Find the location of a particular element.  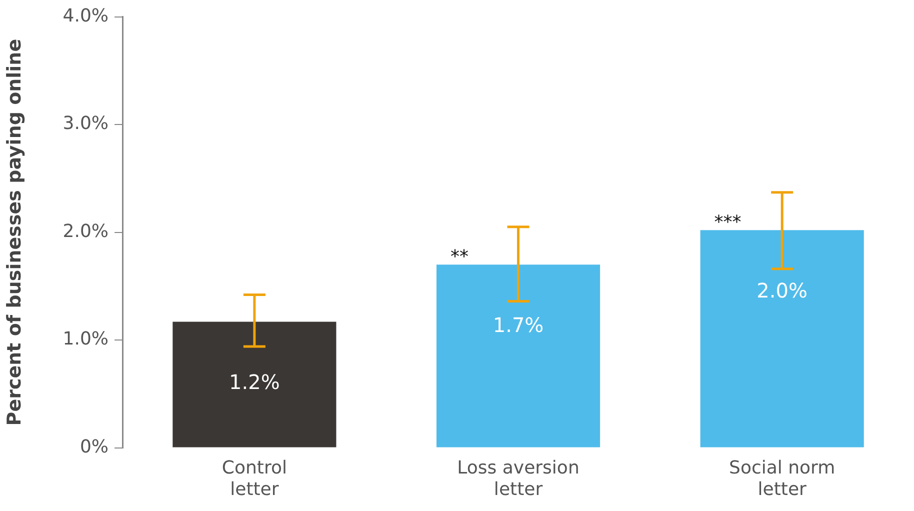

y-tick-label: 2.0% is located at coordinates (85, 231).